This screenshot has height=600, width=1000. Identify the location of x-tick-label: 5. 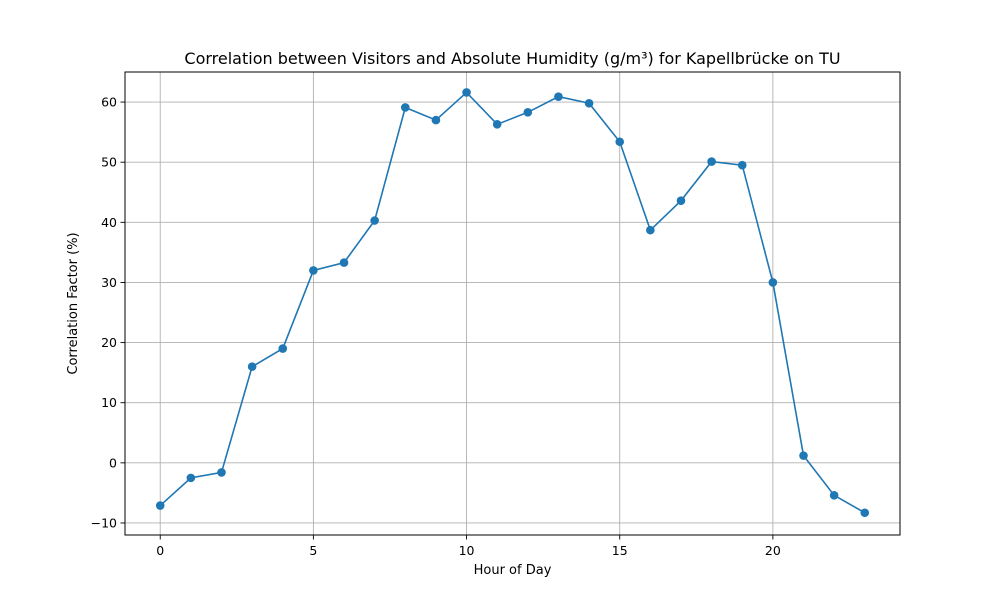
(313, 550).